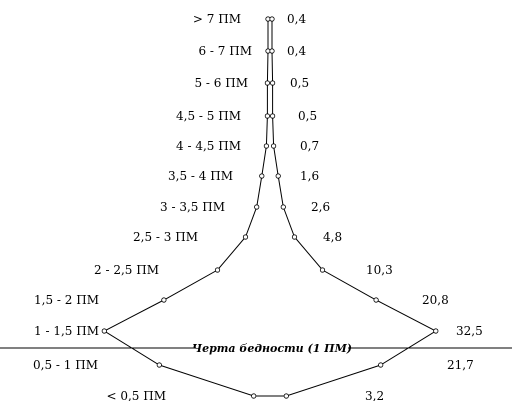 Image resolution: width=512 pixels, height=401 pixels. What do you see at coordinates (208, 116) in the screenshot?
I see `category-label-3: 4,5 - 5 ПМ` at bounding box center [208, 116].